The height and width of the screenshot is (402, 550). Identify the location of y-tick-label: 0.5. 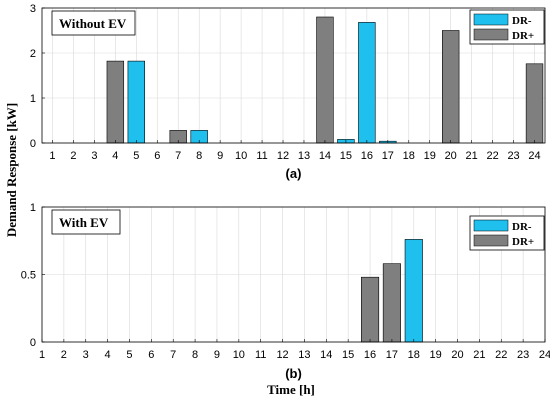
(28, 276).